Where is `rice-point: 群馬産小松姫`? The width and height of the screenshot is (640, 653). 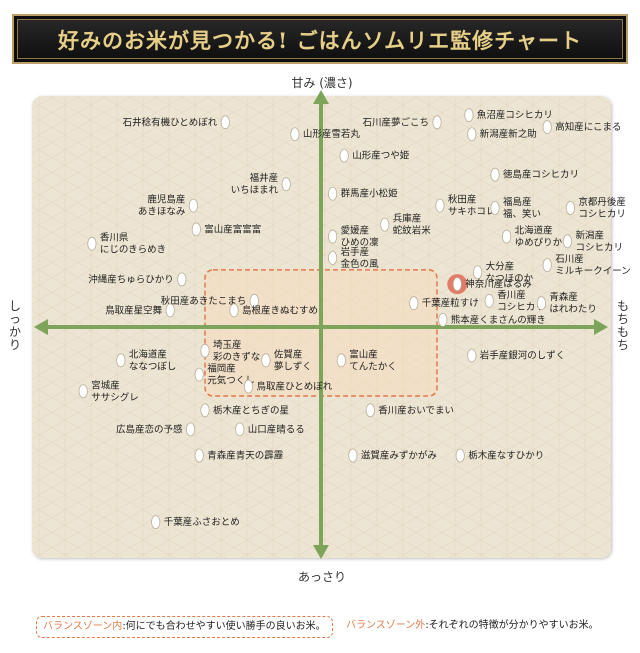 rice-point: 群馬産小松姫 is located at coordinates (363, 193).